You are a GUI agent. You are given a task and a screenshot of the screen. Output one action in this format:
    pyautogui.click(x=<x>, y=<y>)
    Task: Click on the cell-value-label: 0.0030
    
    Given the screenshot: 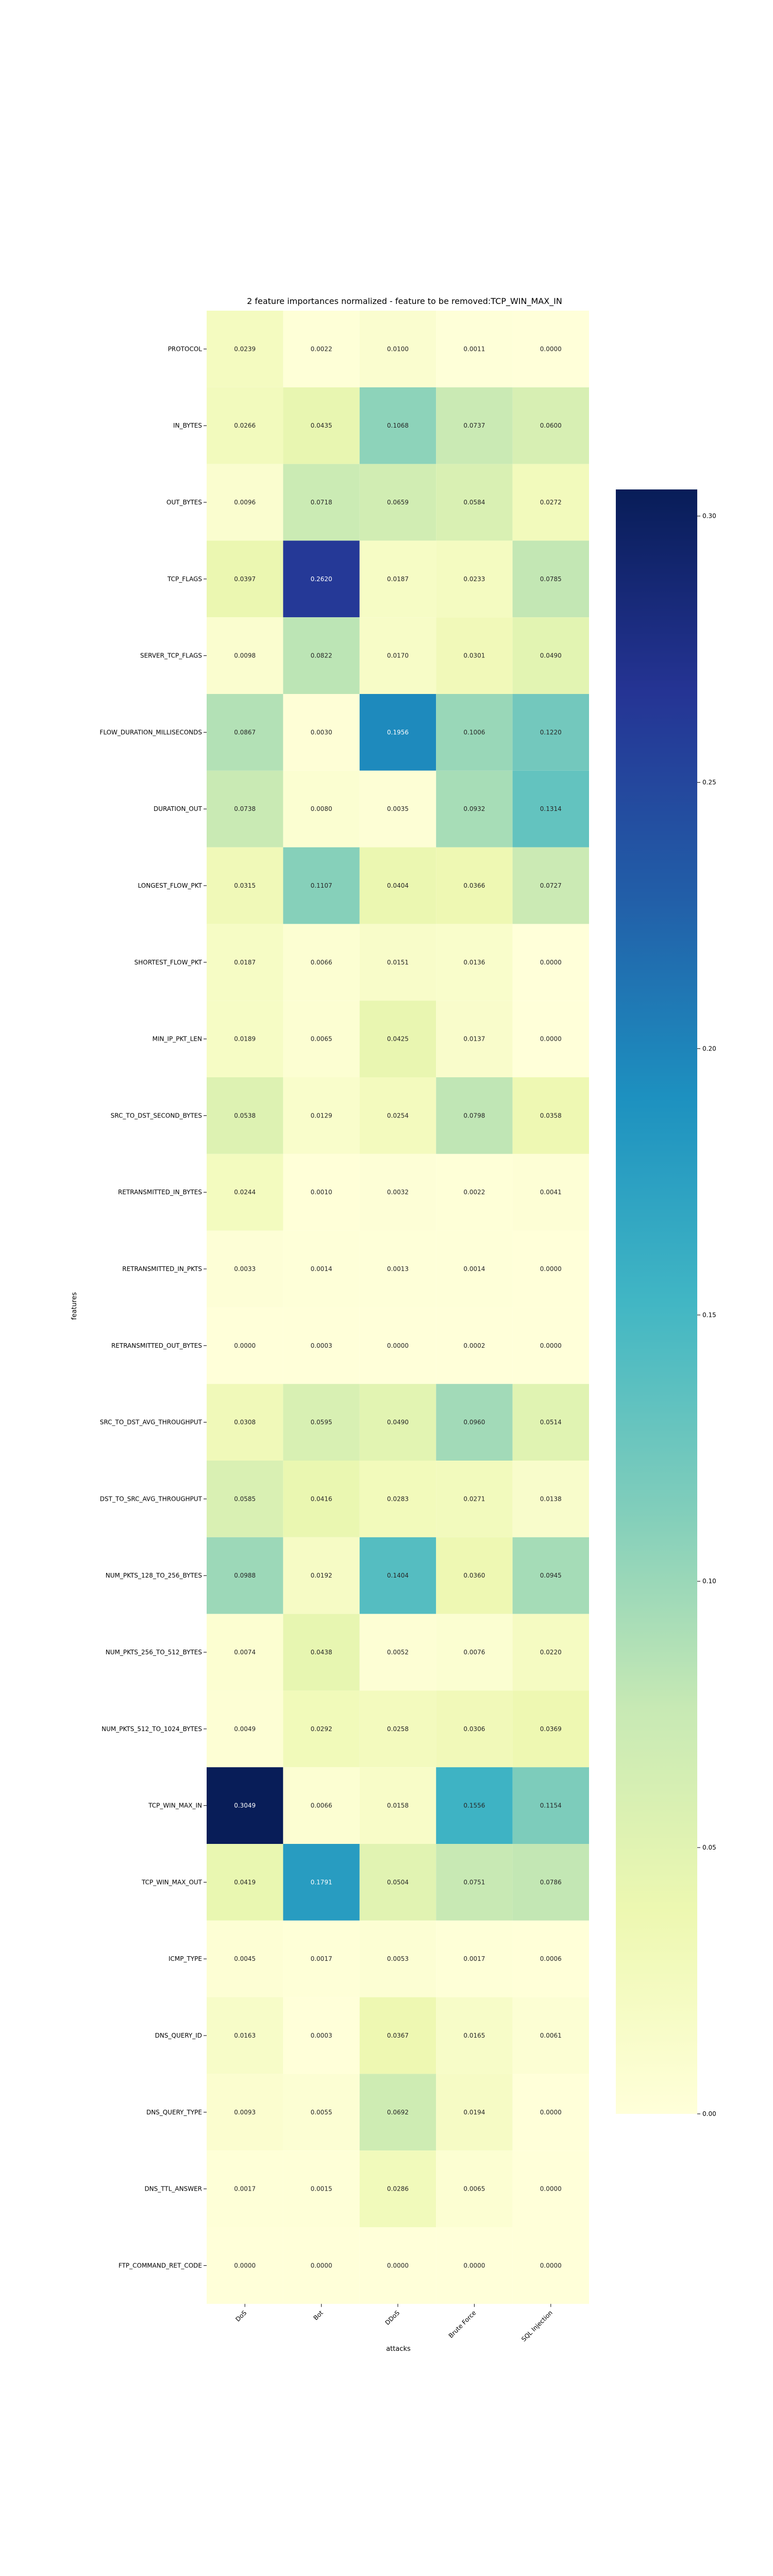 What is the action you would take?
    pyautogui.click(x=321, y=732)
    